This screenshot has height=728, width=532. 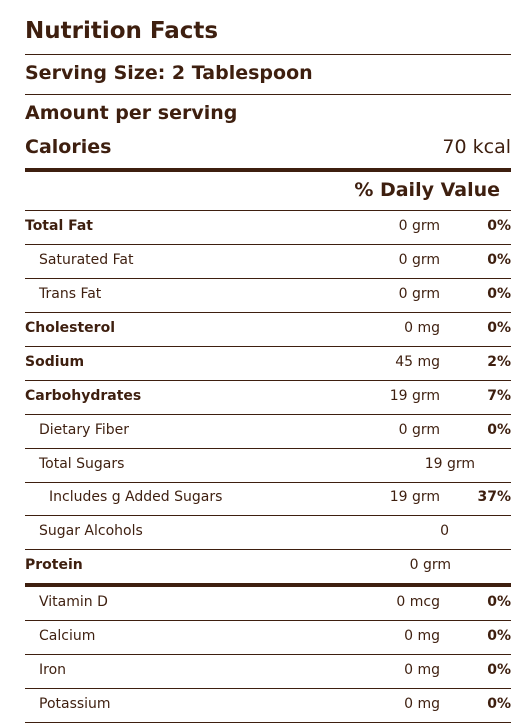 What do you see at coordinates (268, 566) in the screenshot?
I see `nutrient-row-protein: Protein 0 grm` at bounding box center [268, 566].